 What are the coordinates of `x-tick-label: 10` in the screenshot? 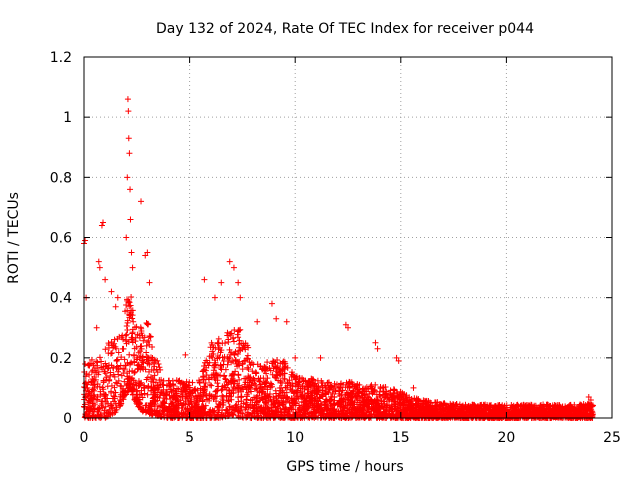 It's located at (295, 438).